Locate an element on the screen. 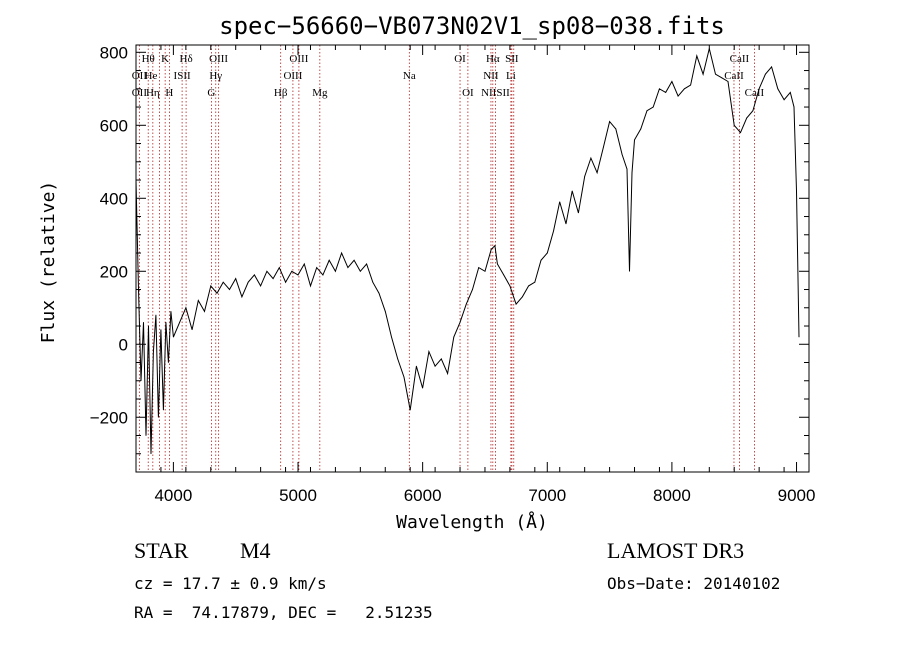  obs-date: Obs−Date: 20140102 is located at coordinates (694, 583).